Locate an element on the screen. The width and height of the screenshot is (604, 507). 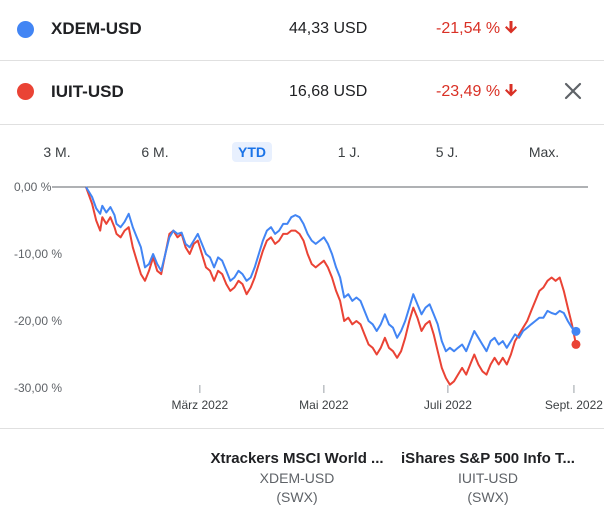
price-label: 44,33 USD is located at coordinates (328, 28).